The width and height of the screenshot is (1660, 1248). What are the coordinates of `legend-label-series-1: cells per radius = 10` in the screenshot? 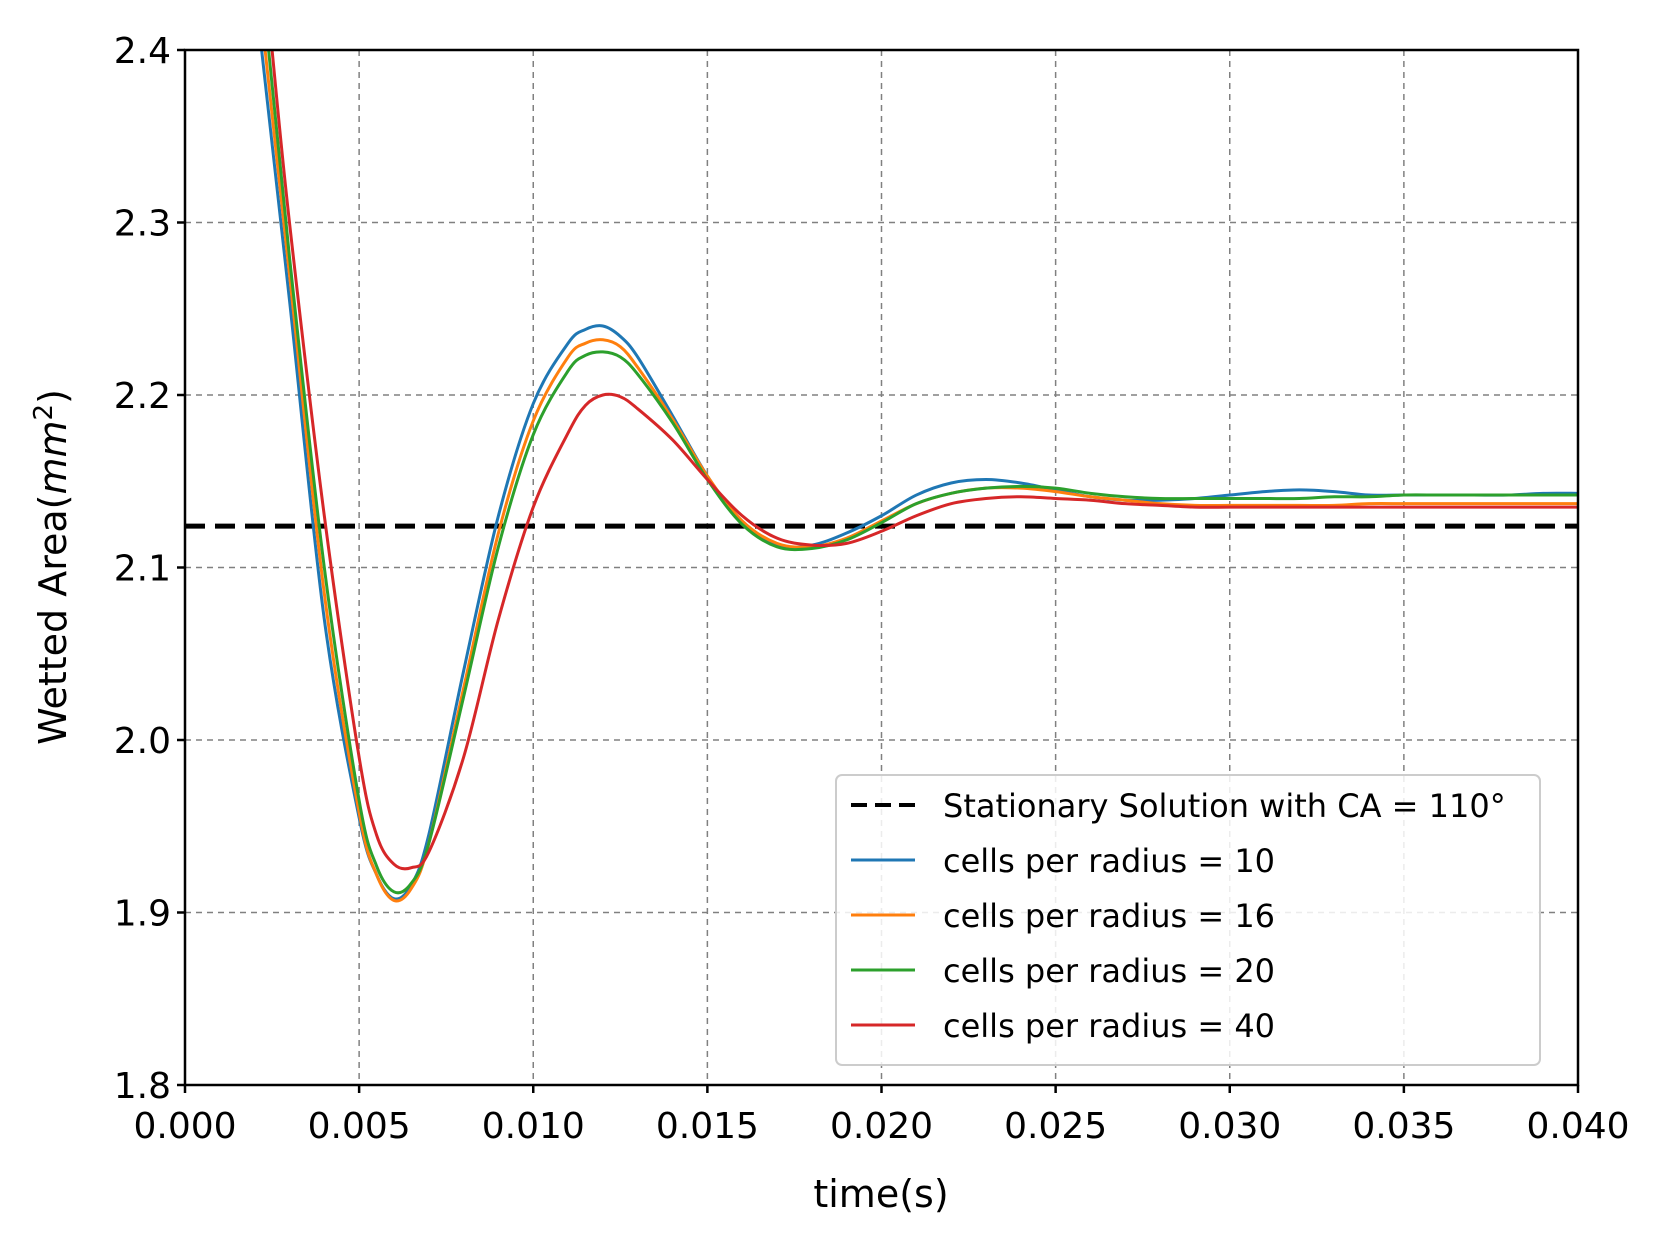 It's located at (1109, 861).